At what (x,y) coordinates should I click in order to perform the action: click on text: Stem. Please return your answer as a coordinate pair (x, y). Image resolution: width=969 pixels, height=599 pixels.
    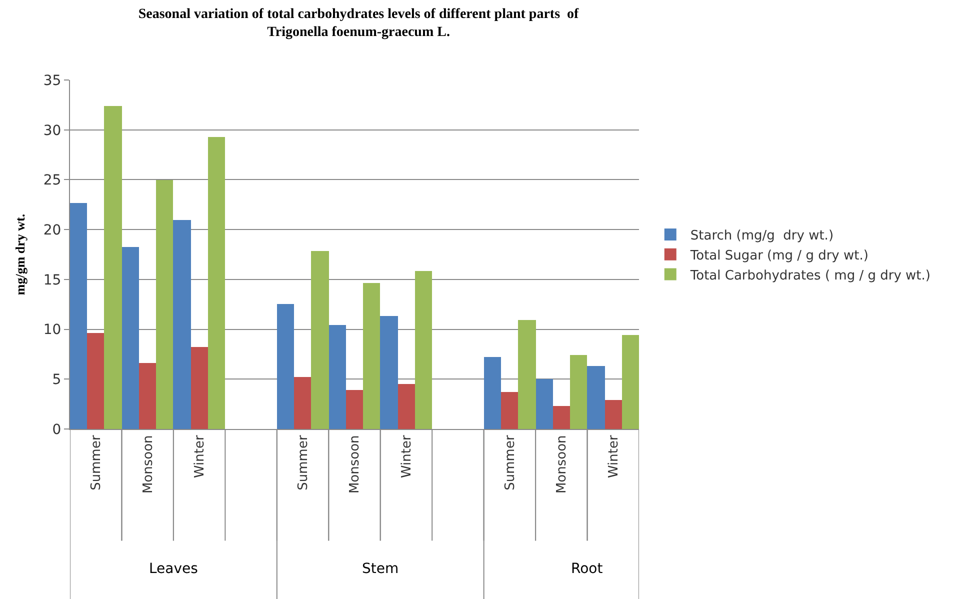
    Looking at the image, I should click on (380, 569).